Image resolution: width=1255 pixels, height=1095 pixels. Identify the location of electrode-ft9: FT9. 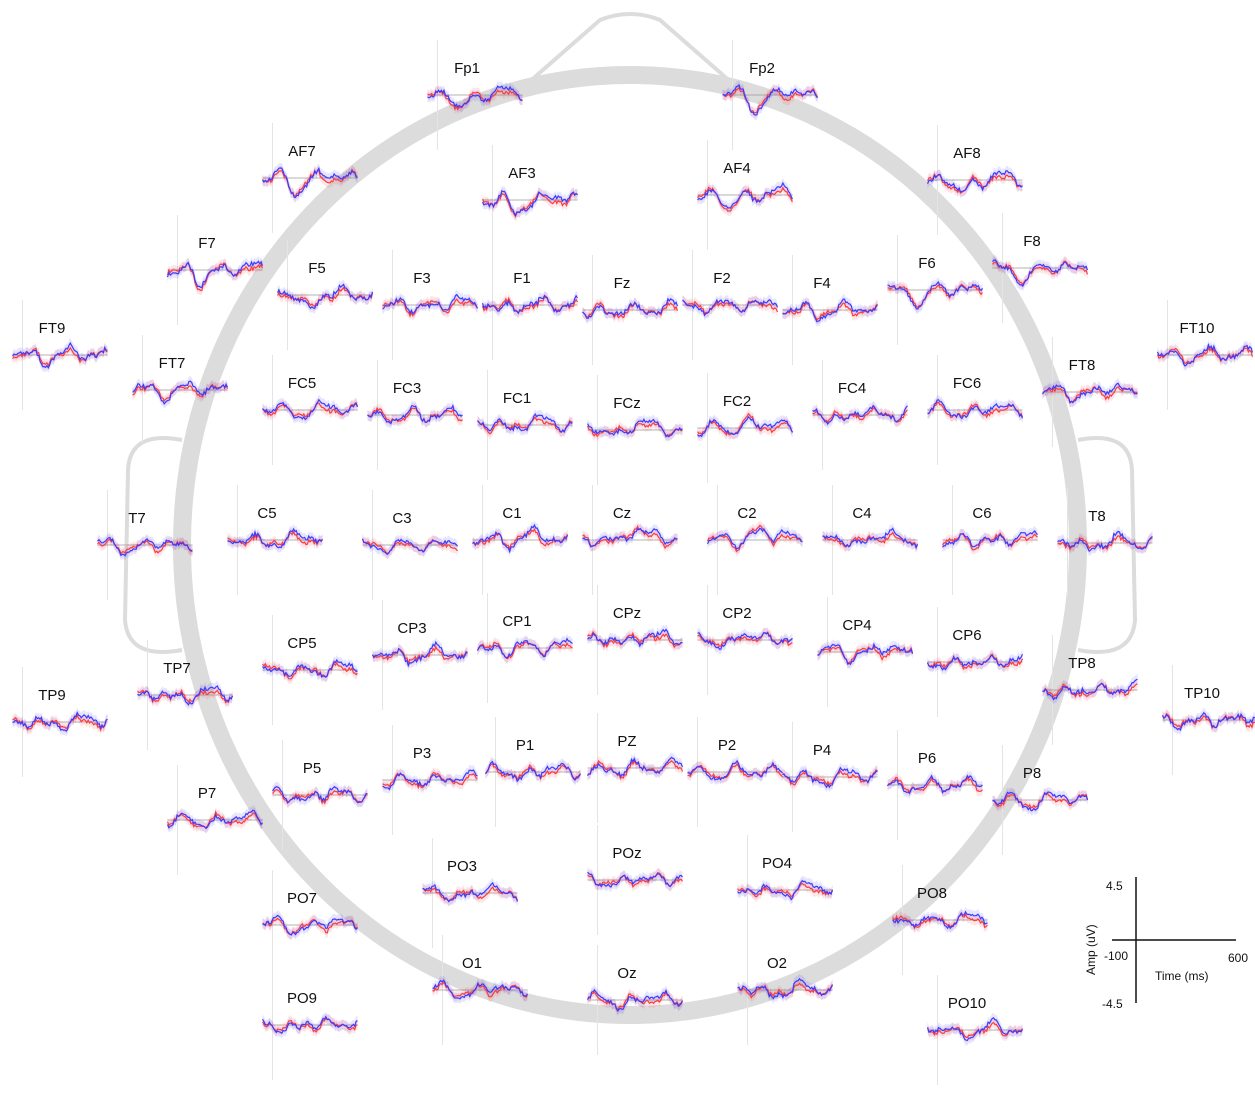
(60, 355).